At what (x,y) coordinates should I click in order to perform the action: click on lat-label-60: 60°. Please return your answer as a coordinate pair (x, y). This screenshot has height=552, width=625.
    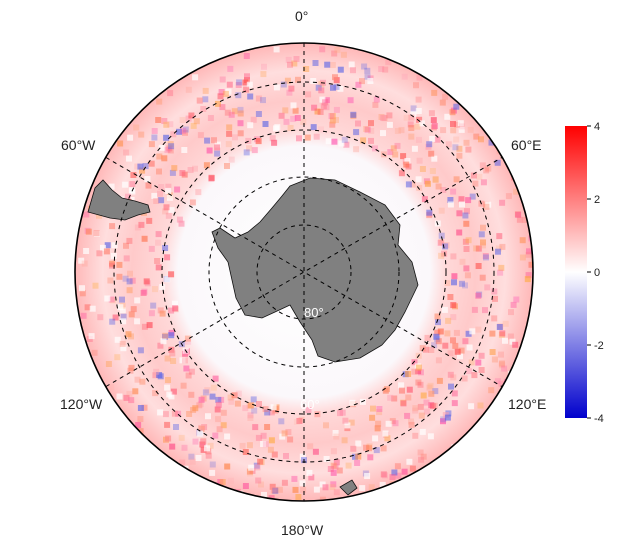
    Looking at the image, I should click on (310, 404).